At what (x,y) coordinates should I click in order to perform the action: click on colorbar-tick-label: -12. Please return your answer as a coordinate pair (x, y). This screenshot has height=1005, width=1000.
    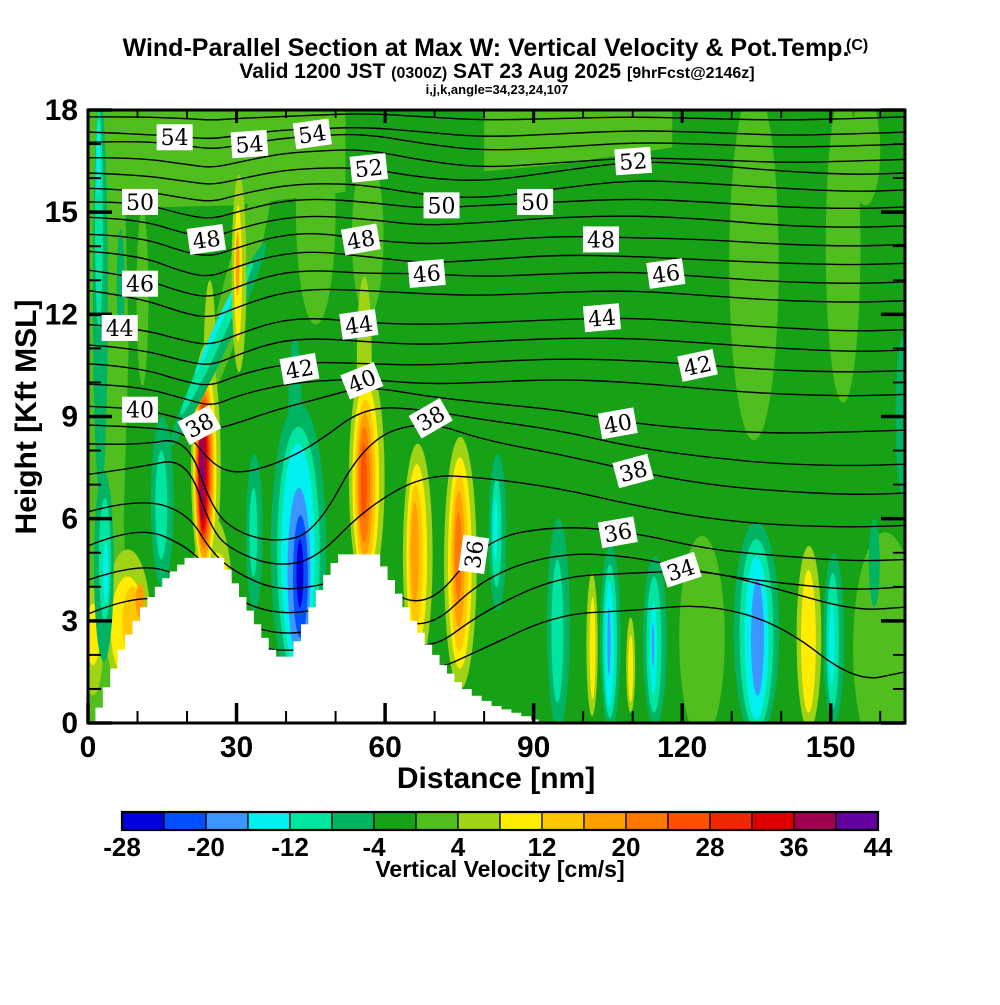
    Looking at the image, I should click on (290, 847).